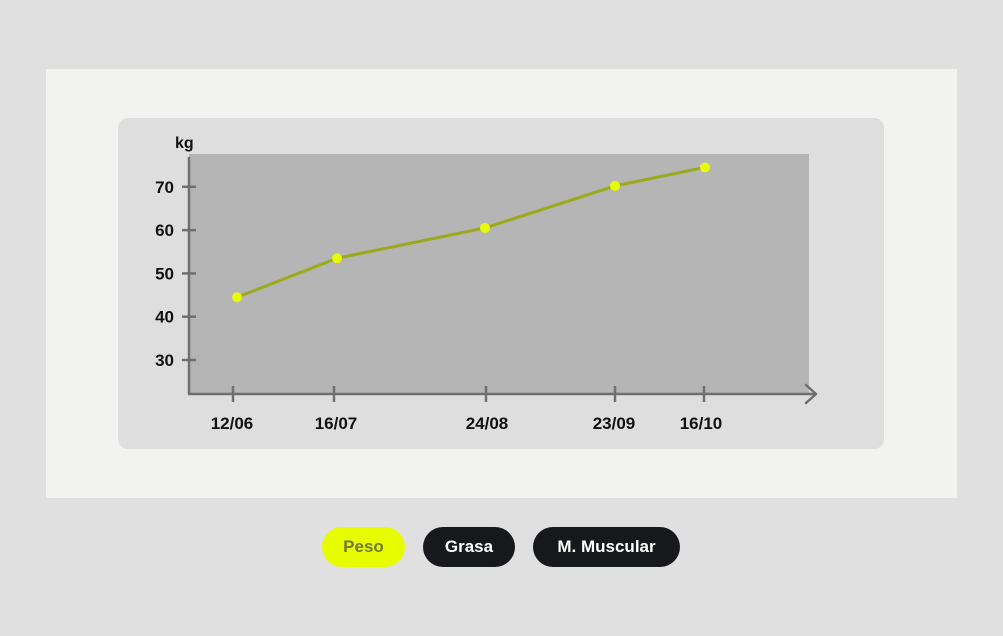 The height and width of the screenshot is (636, 1003). What do you see at coordinates (164, 360) in the screenshot?
I see `y-tick-label: 30` at bounding box center [164, 360].